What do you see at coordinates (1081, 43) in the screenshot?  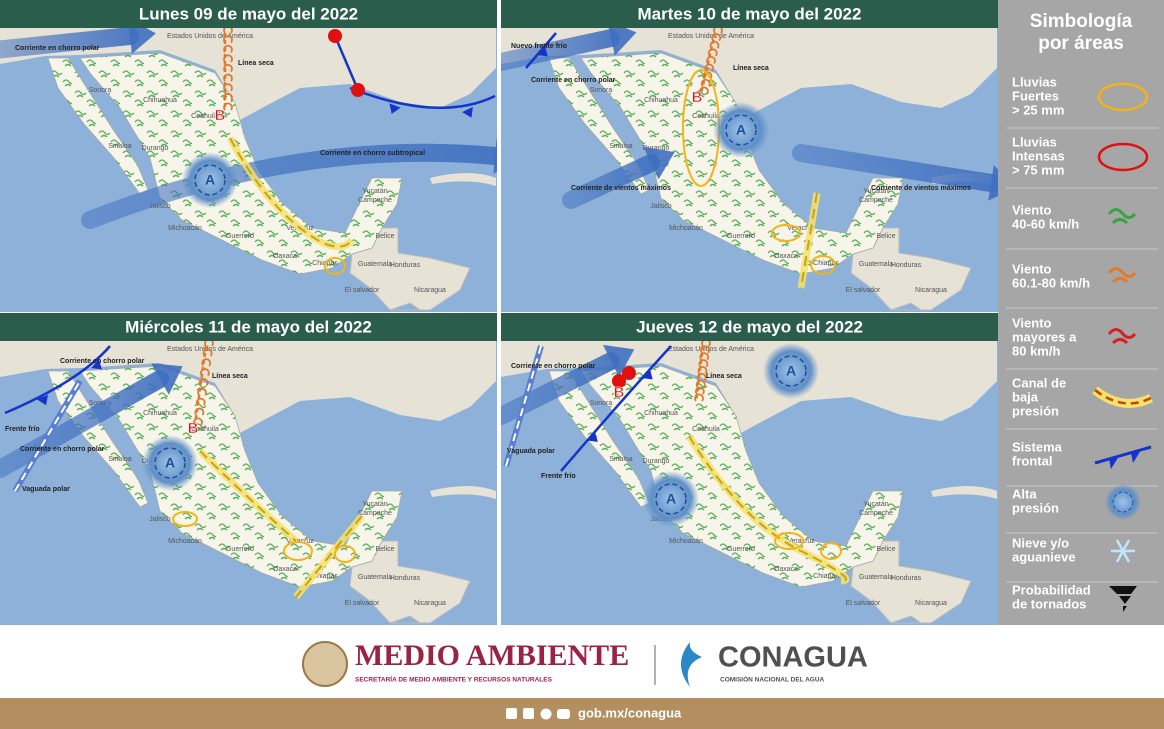 I see `legend-title: por áreas` at bounding box center [1081, 43].